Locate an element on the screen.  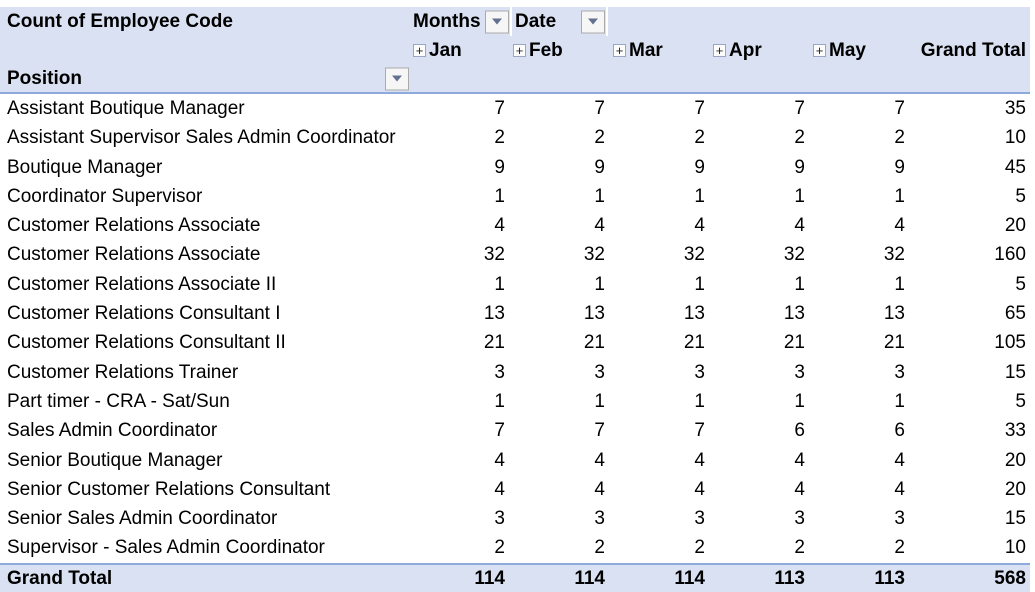
column-header-grand-total: Grand Total is located at coordinates (973, 50).